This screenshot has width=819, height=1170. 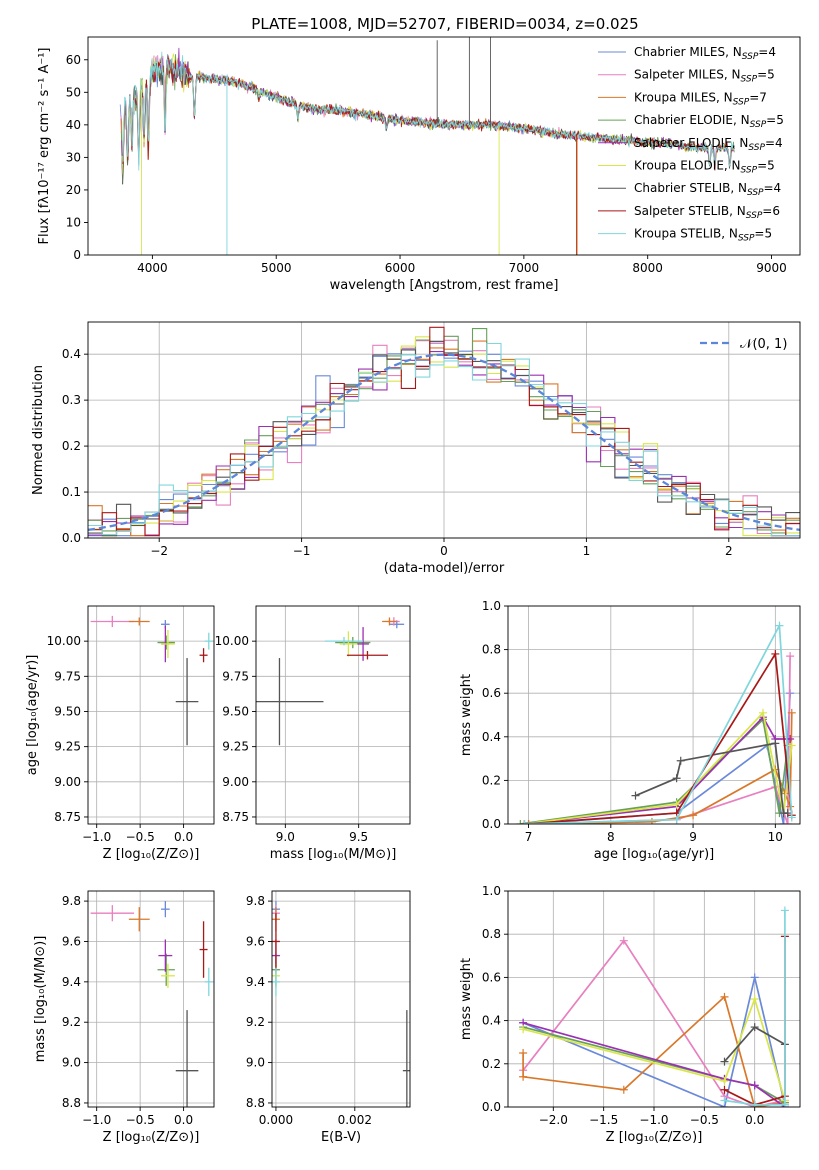 What do you see at coordinates (654, 854) in the screenshot?
I see `x-axis-label: age [log₁₀(age/yr)]` at bounding box center [654, 854].